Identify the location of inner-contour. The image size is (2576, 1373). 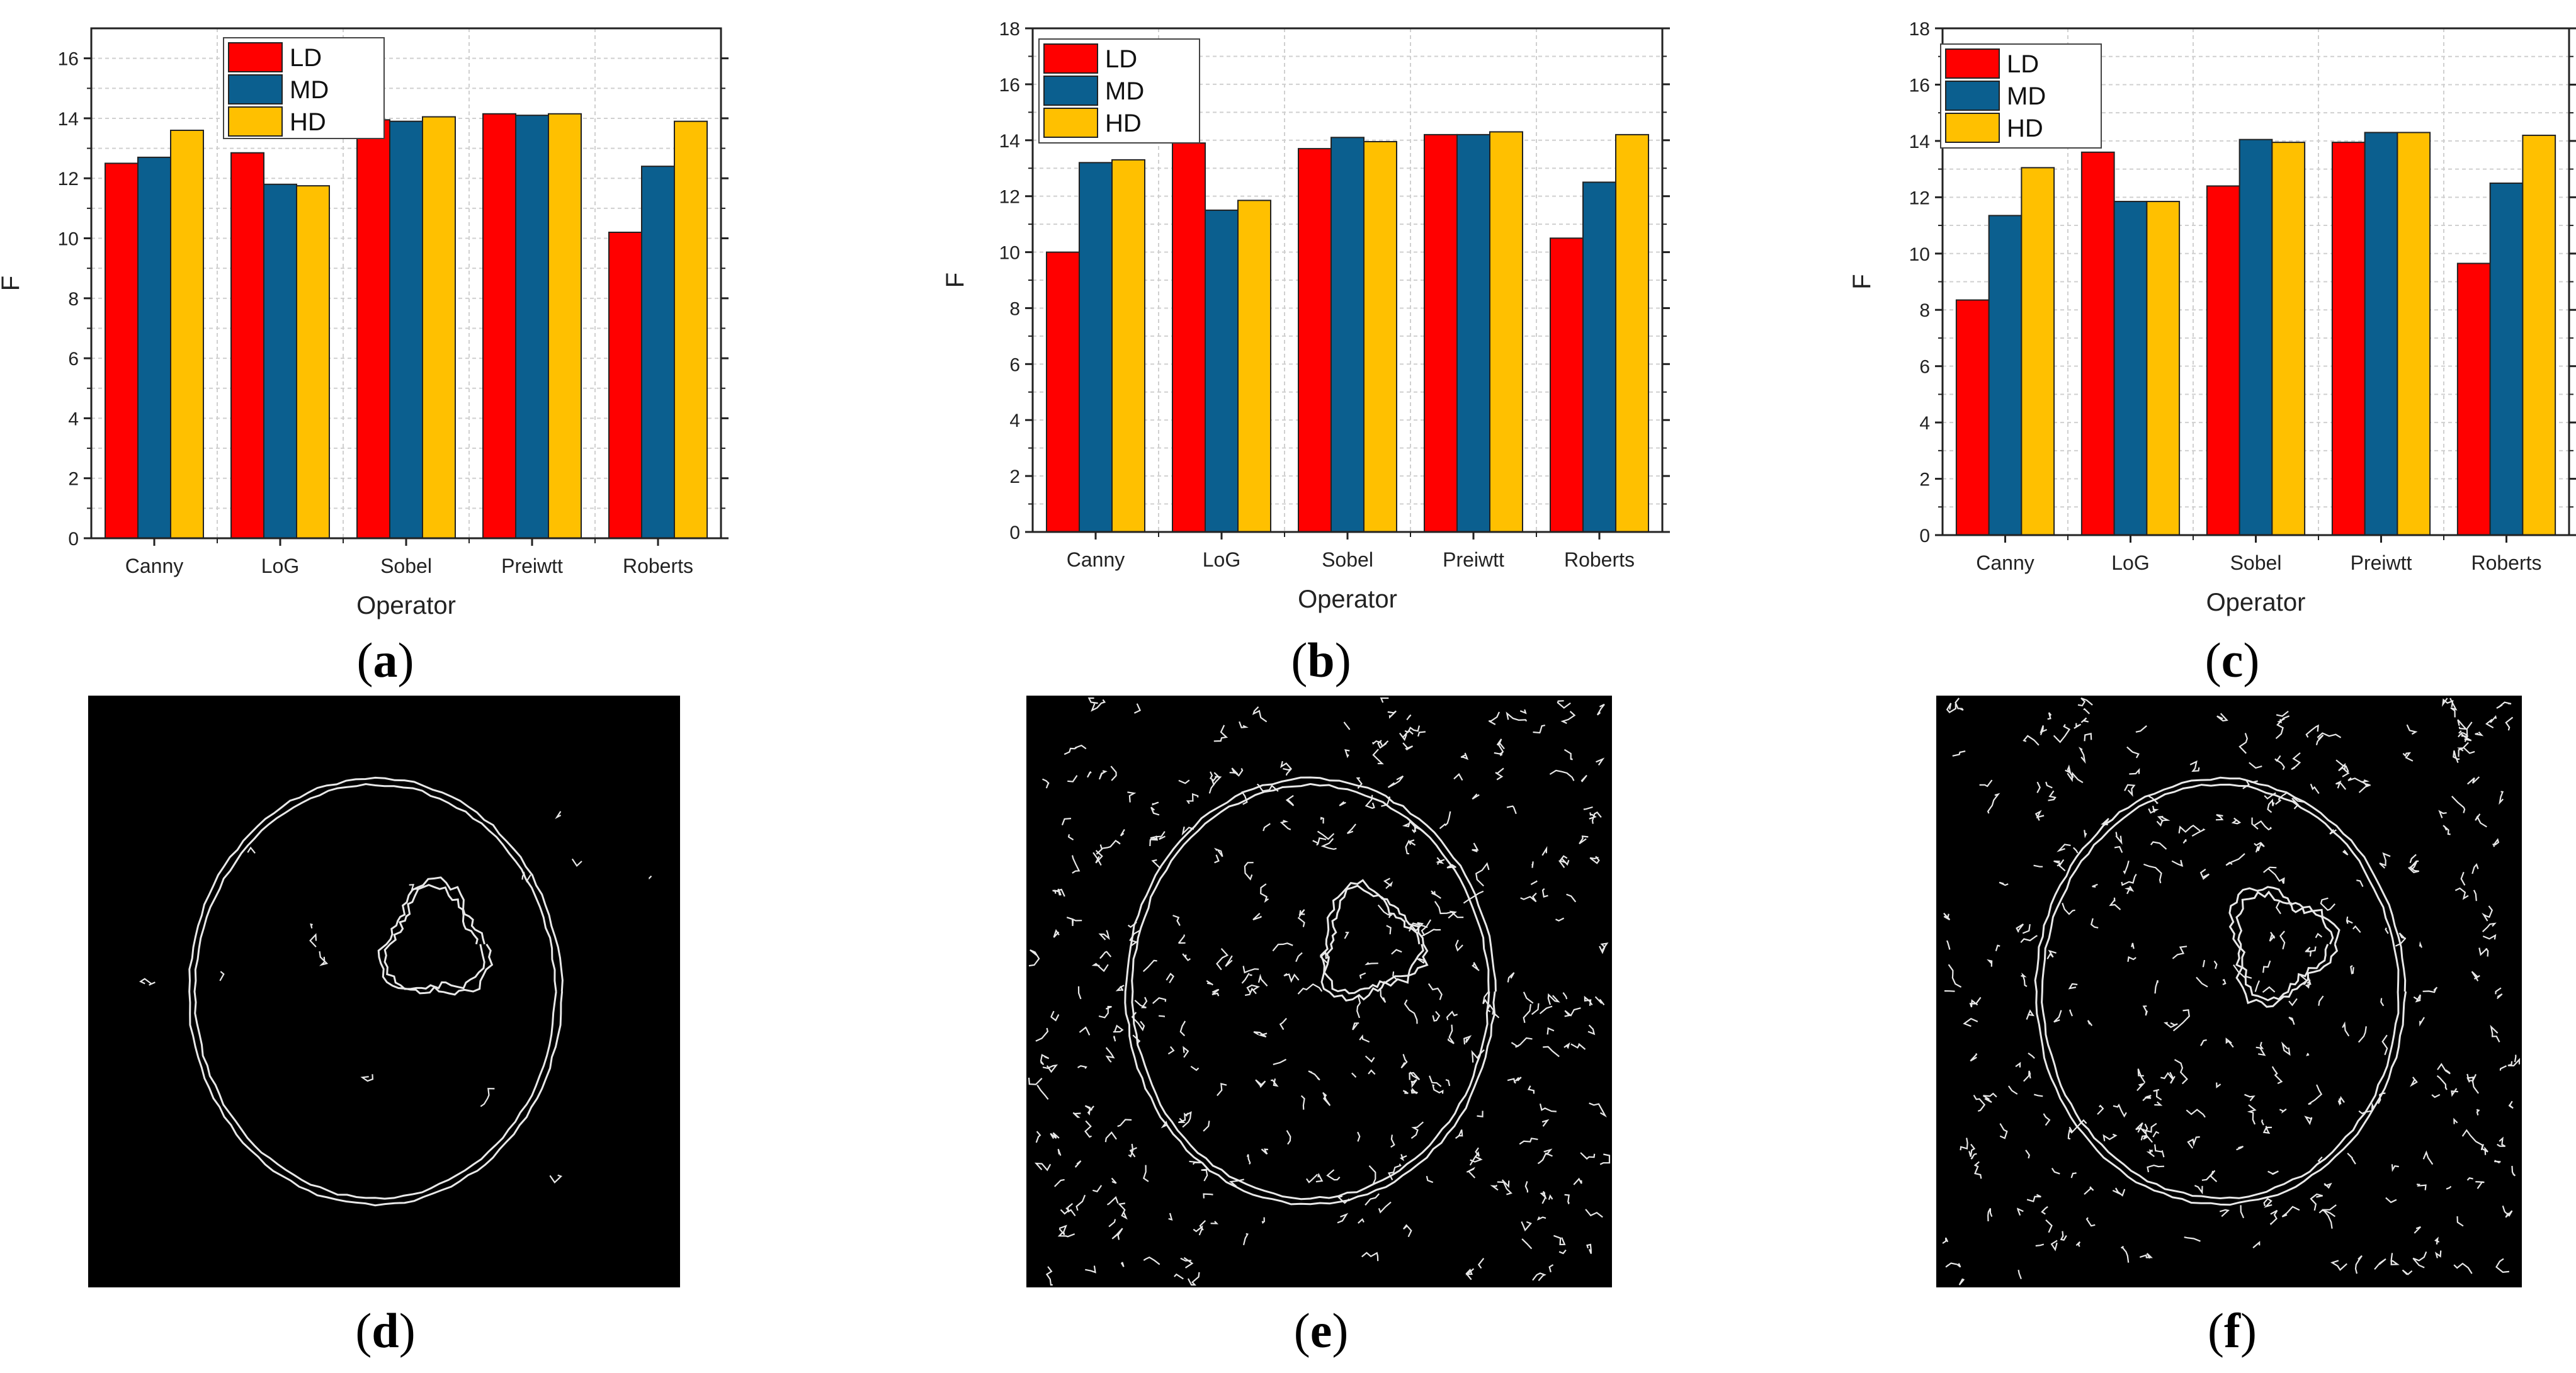
(2284, 947).